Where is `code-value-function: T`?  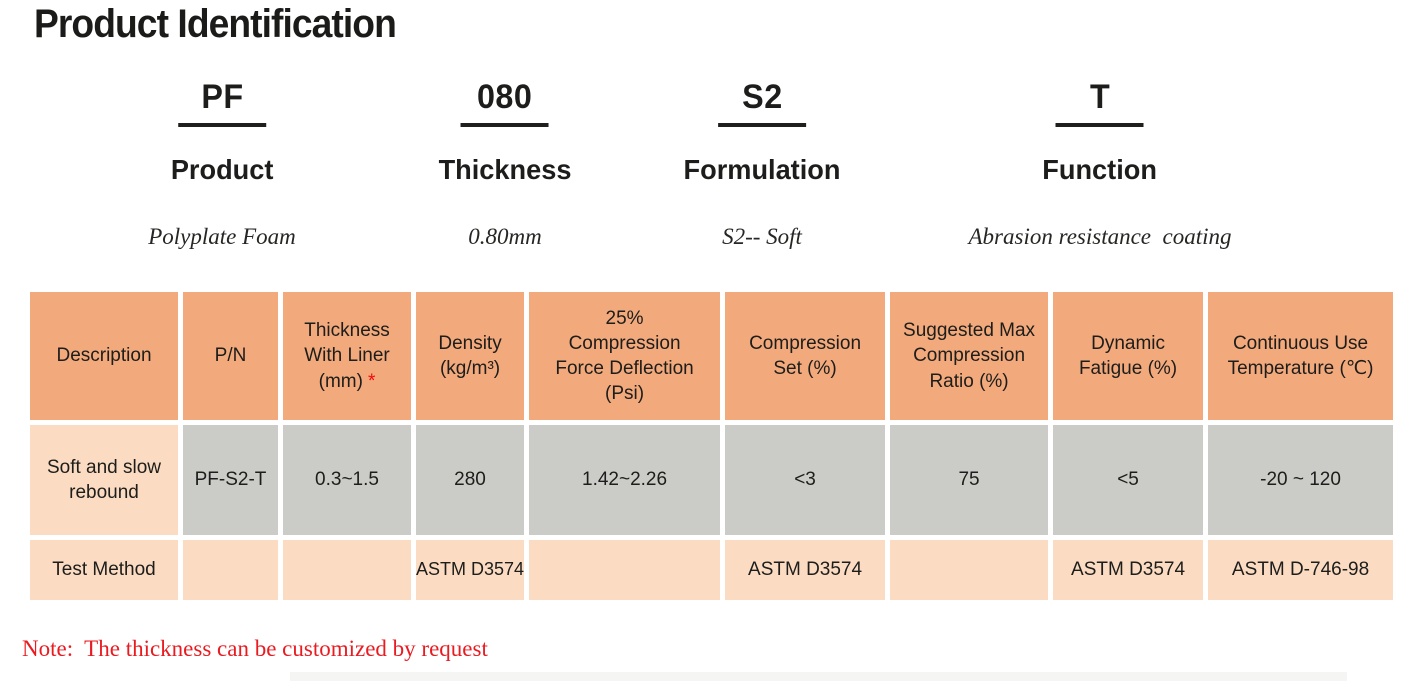
code-value-function: T is located at coordinates (1100, 97).